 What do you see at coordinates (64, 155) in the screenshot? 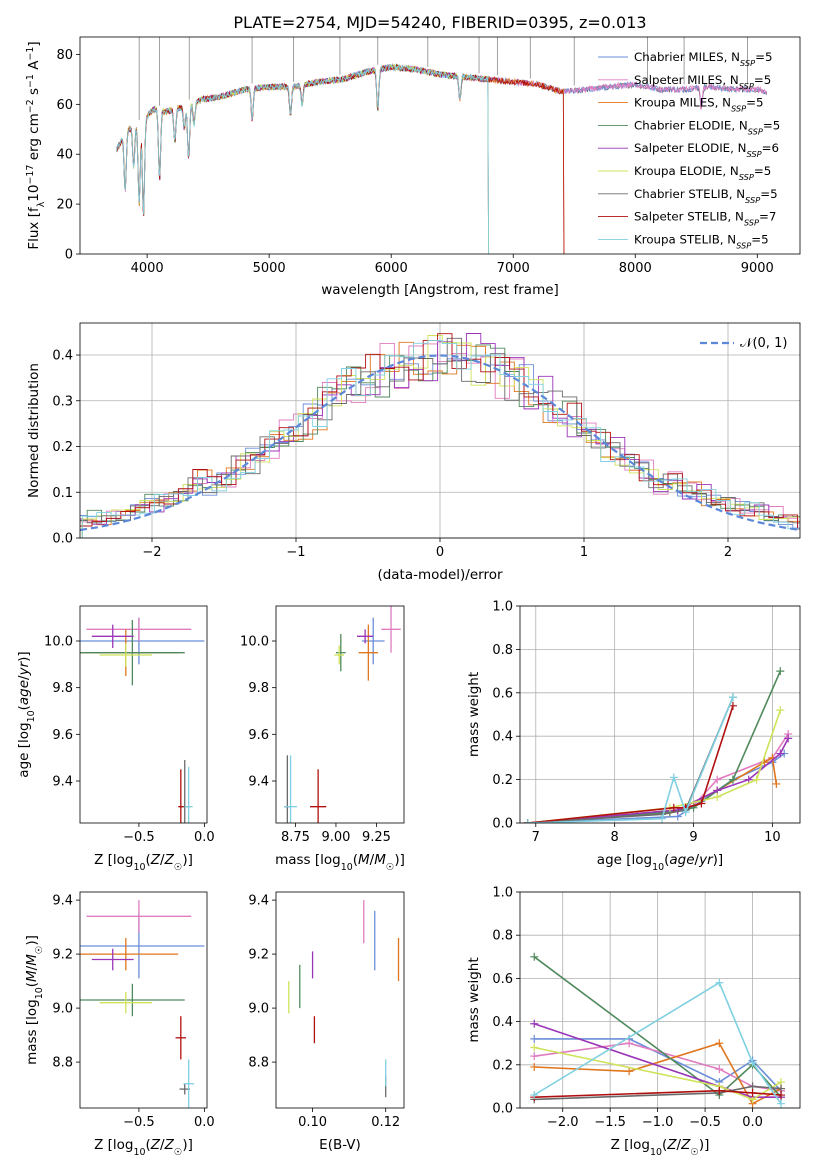
I see `y-tick-label: 40` at bounding box center [64, 155].